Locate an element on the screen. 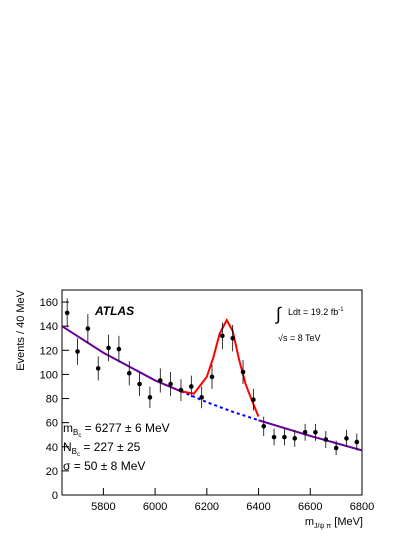 Image resolution: width=415 pixels, height=537 pixels. lumi-label: Ldt = 19.2 fb-1 is located at coordinates (316, 312).